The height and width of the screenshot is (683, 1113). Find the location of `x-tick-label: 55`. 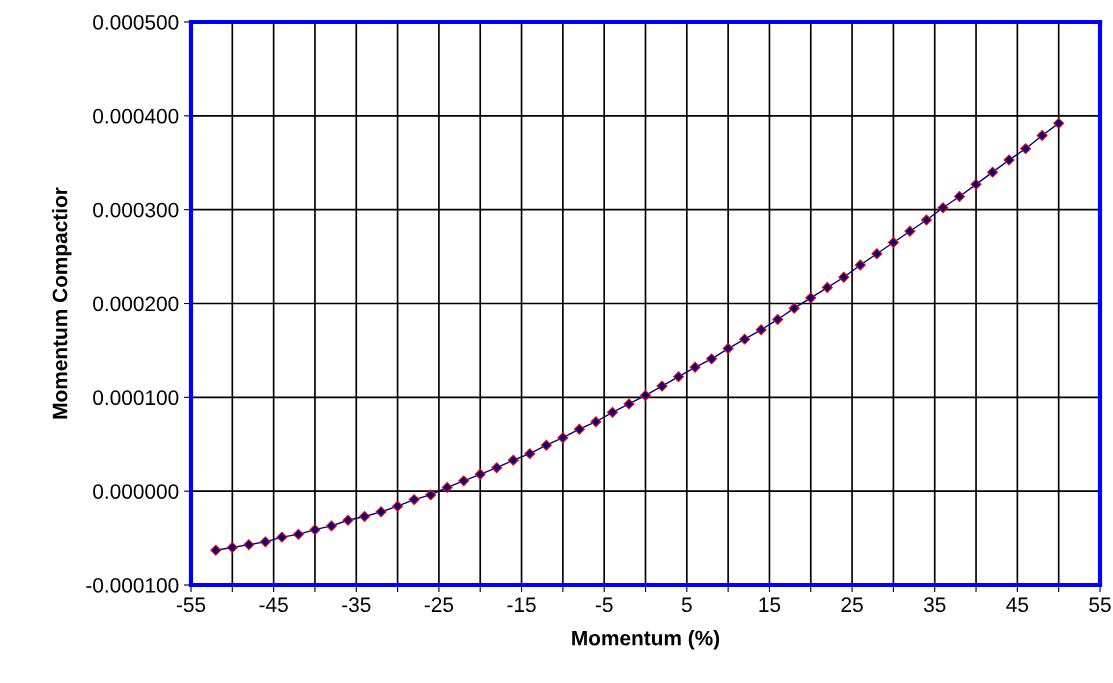

x-tick-label: 55 is located at coordinates (1100, 605).